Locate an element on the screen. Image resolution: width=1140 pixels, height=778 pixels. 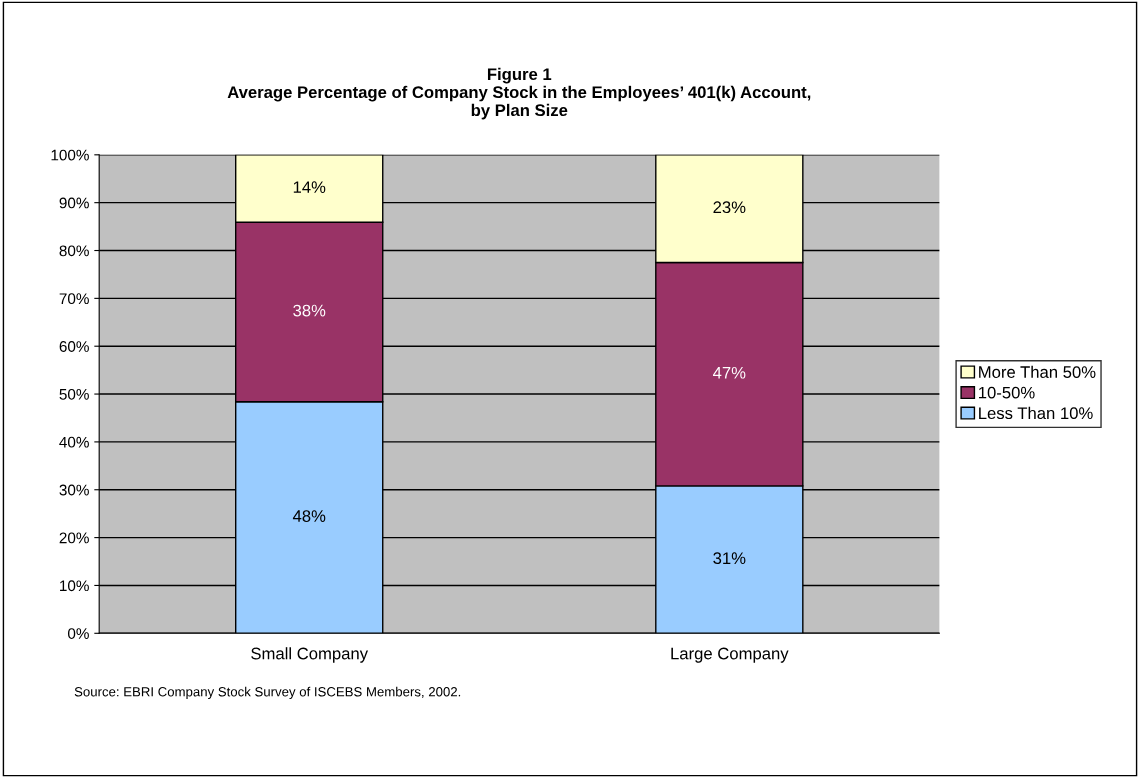
y-tick-label: 30% is located at coordinates (74, 490).